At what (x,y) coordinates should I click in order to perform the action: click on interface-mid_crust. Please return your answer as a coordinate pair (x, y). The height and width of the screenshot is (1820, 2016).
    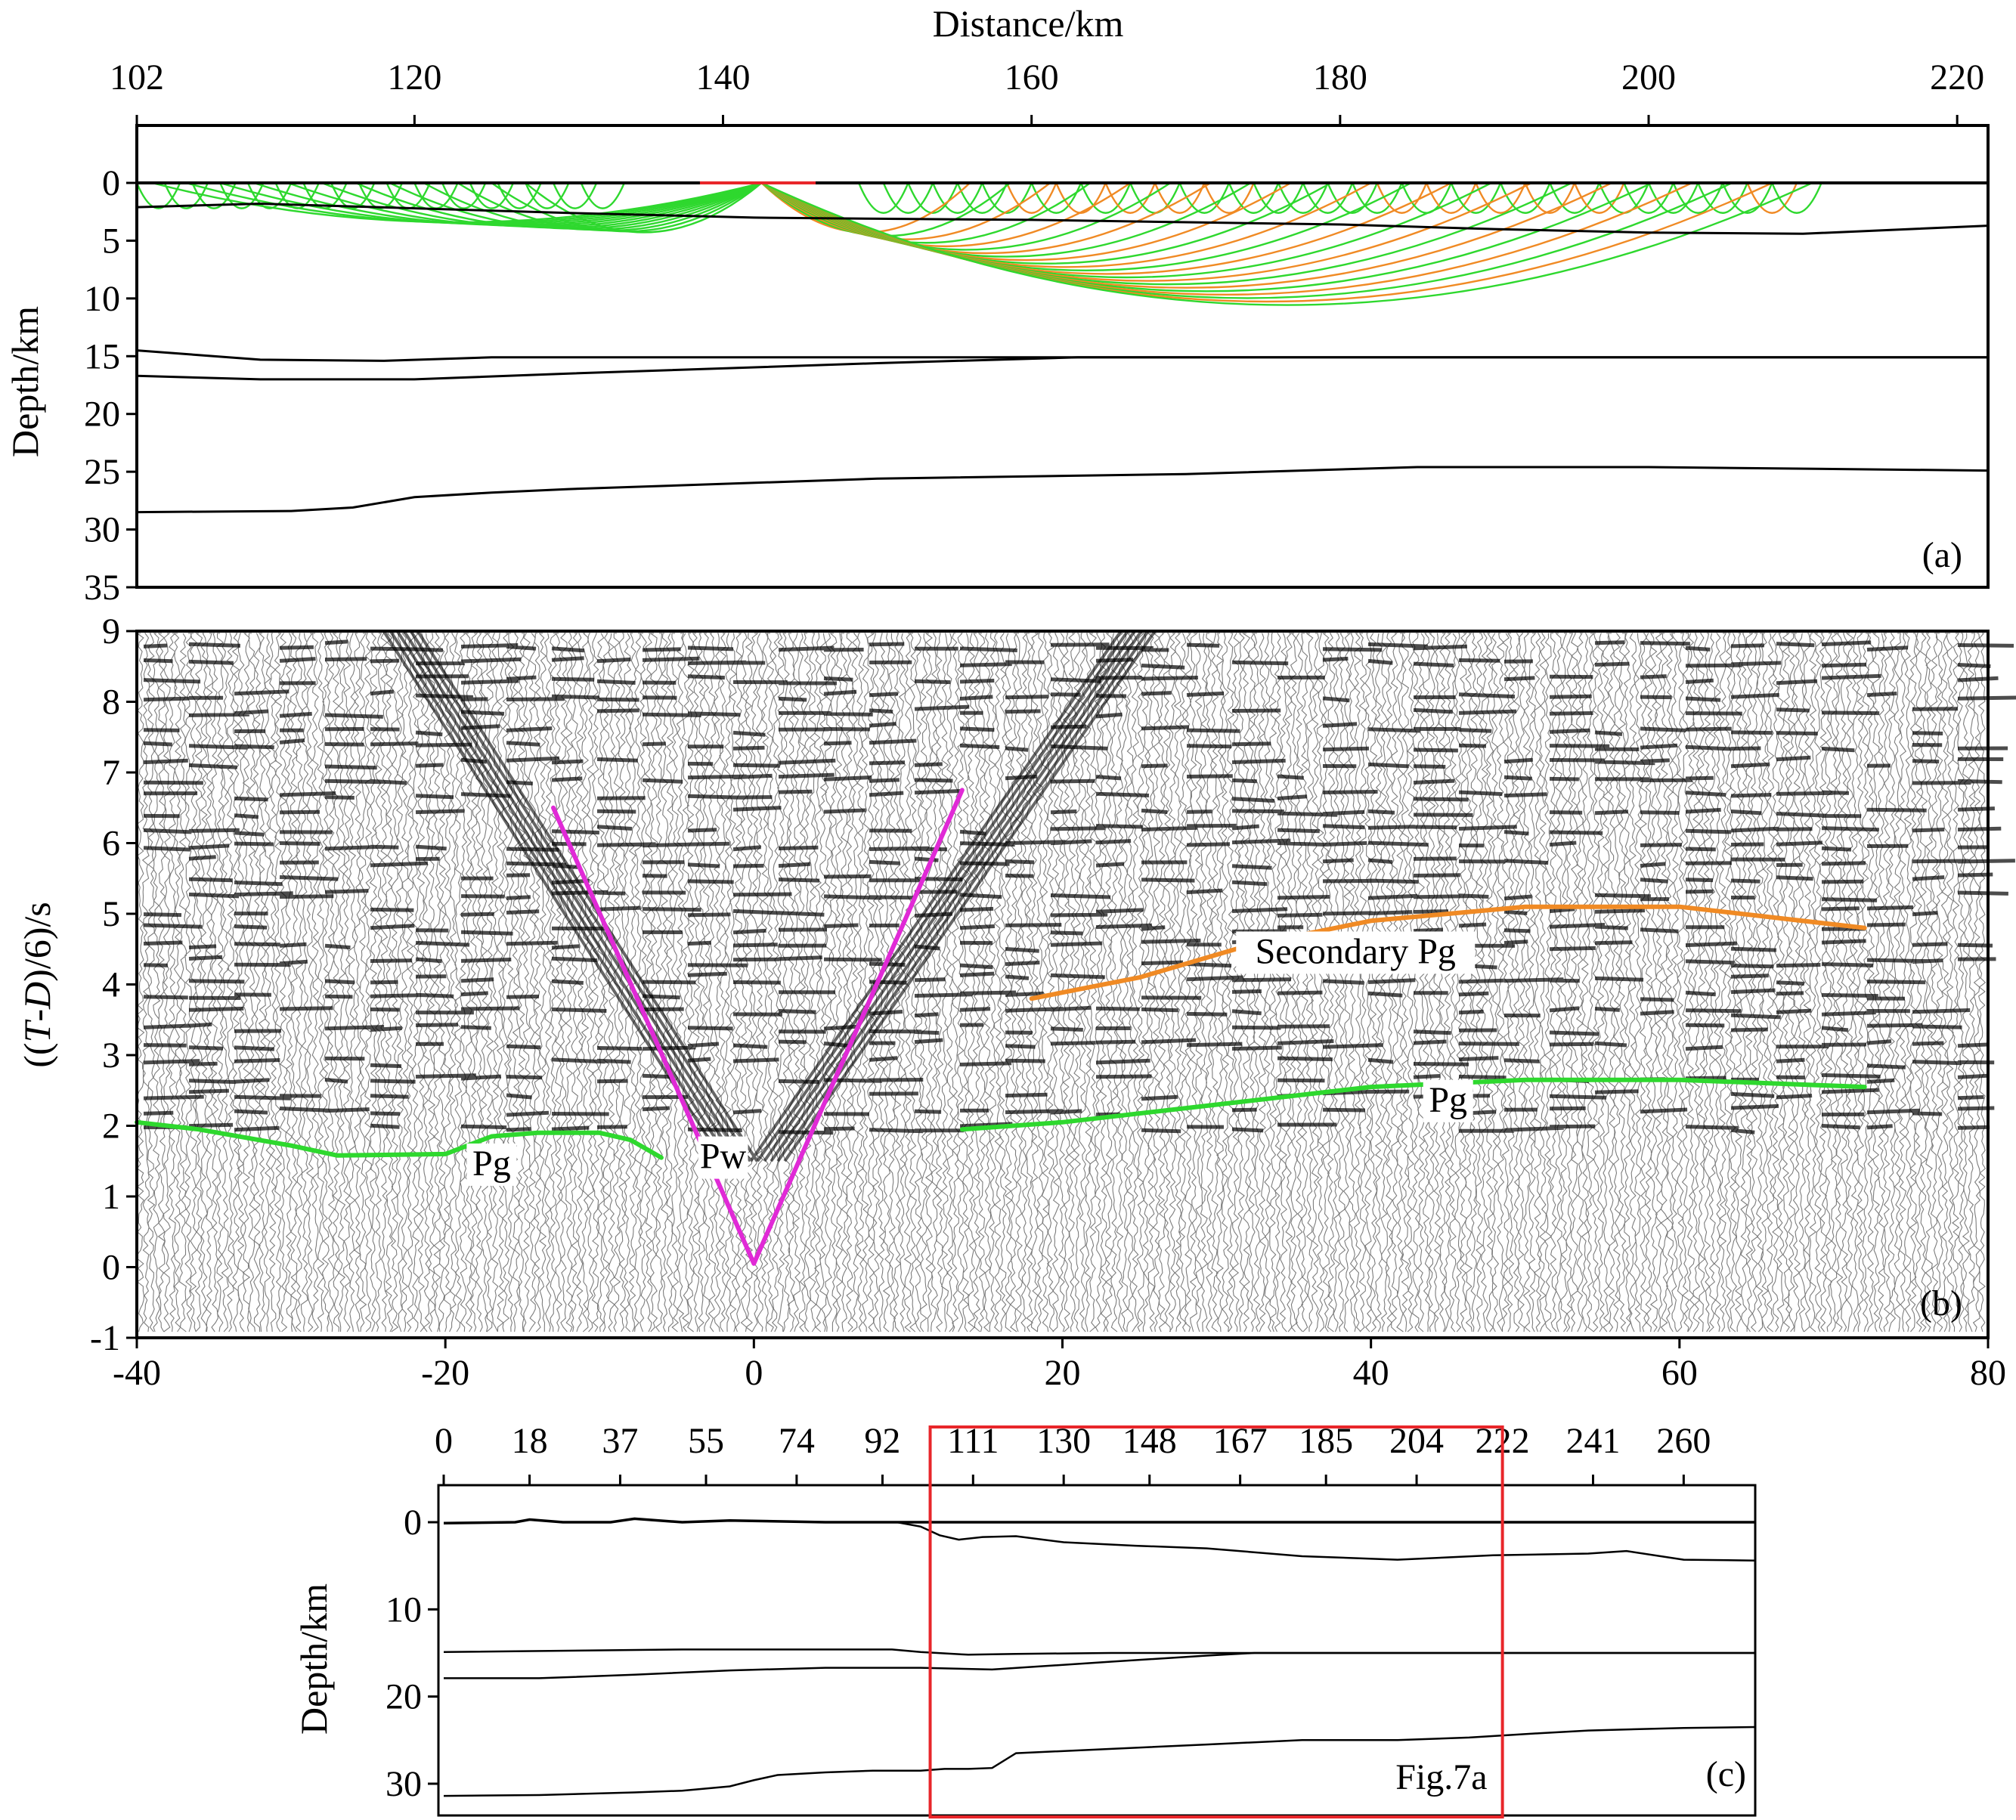
    Looking at the image, I should click on (1062, 368).